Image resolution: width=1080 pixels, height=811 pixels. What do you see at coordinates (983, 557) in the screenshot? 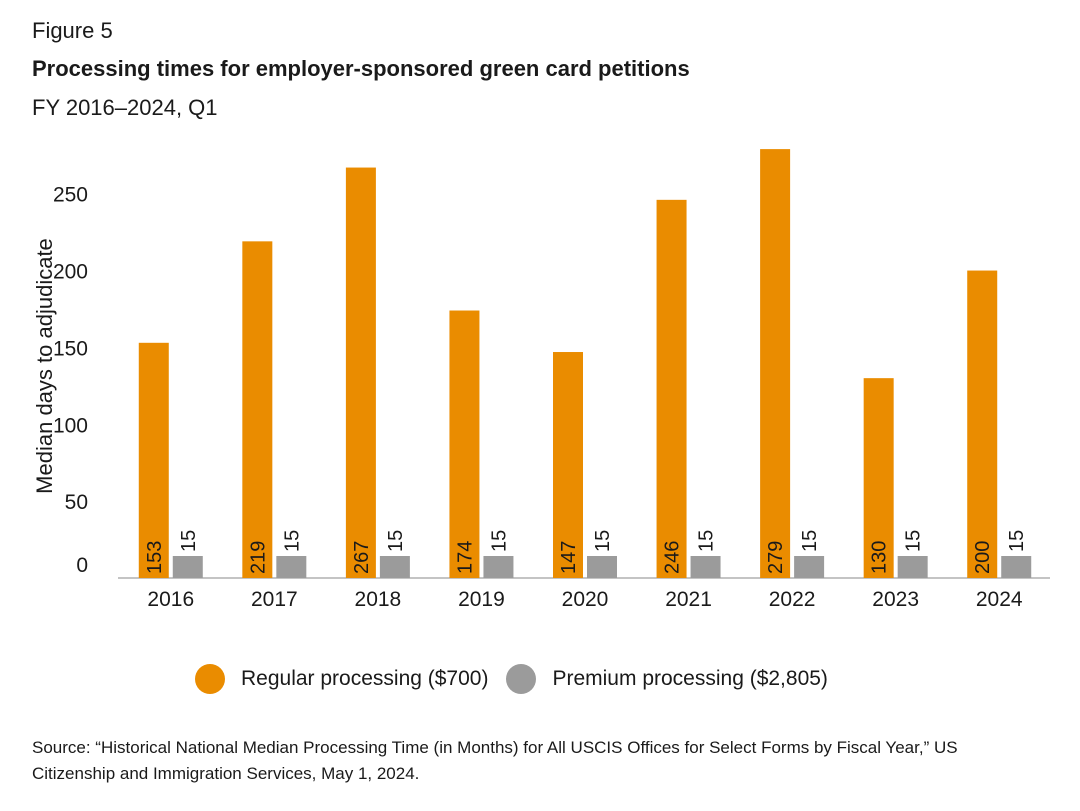
I see `data-label-regular-2024: 200` at bounding box center [983, 557].